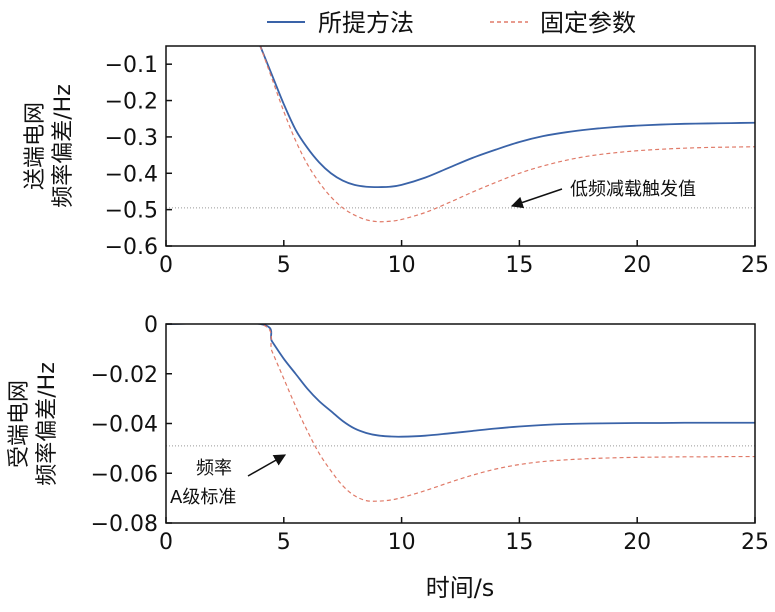 Image resolution: width=775 pixels, height=612 pixels. What do you see at coordinates (124, 375) in the screenshot?
I see `y-tick-label: −0.02` at bounding box center [124, 375].